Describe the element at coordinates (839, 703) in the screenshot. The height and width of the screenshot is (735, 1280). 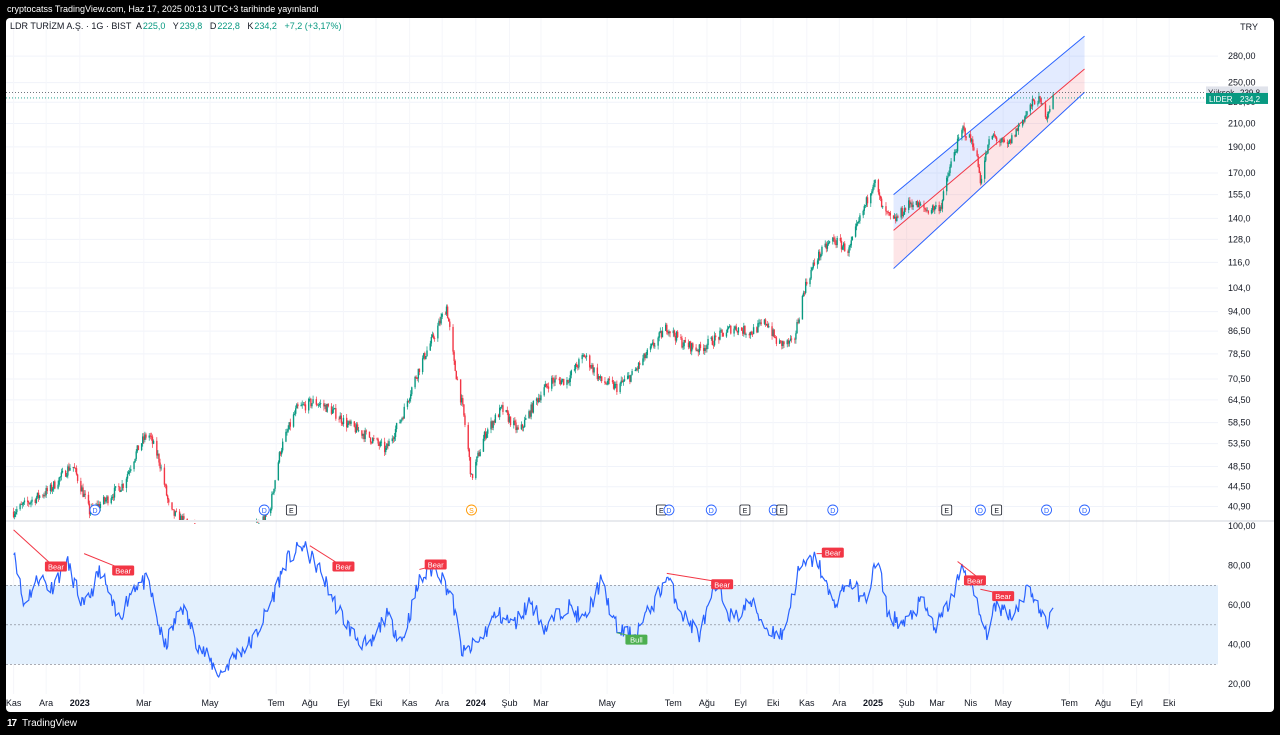
I see `time-tick-label: Ara` at that location.